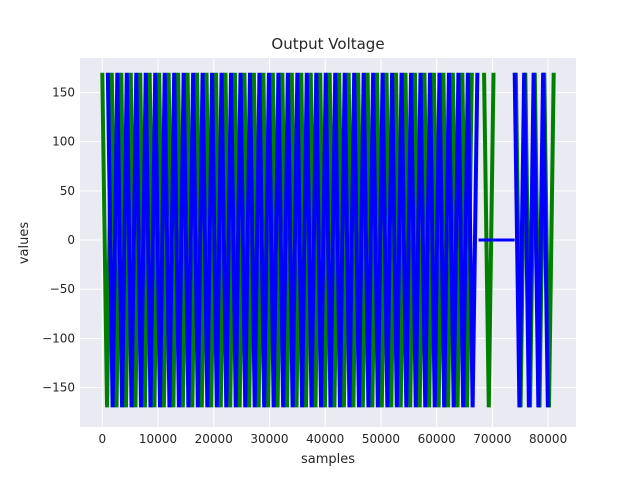  Describe the element at coordinates (58, 388) in the screenshot. I see `y-tick-label: −150` at that location.